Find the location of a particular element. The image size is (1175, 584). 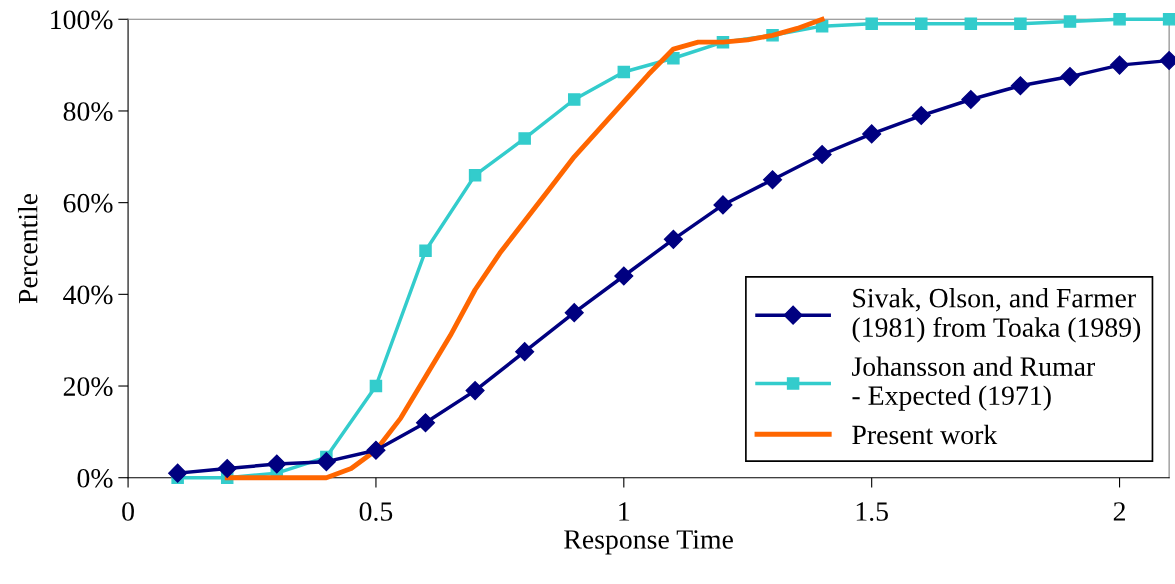

y-tick-label: 100% is located at coordinates (82, 20).